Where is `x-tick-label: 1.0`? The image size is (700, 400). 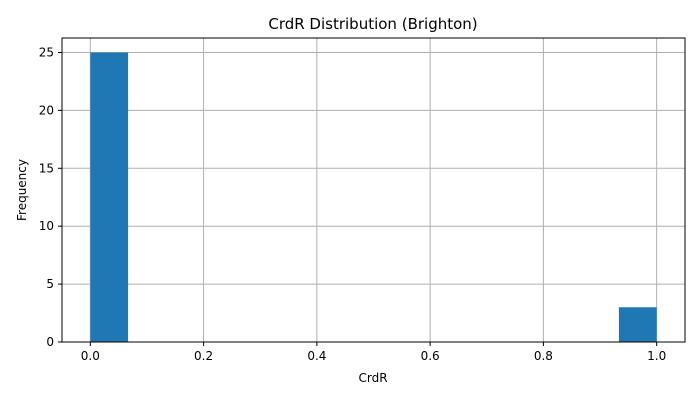 x-tick-label: 1.0 is located at coordinates (656, 356).